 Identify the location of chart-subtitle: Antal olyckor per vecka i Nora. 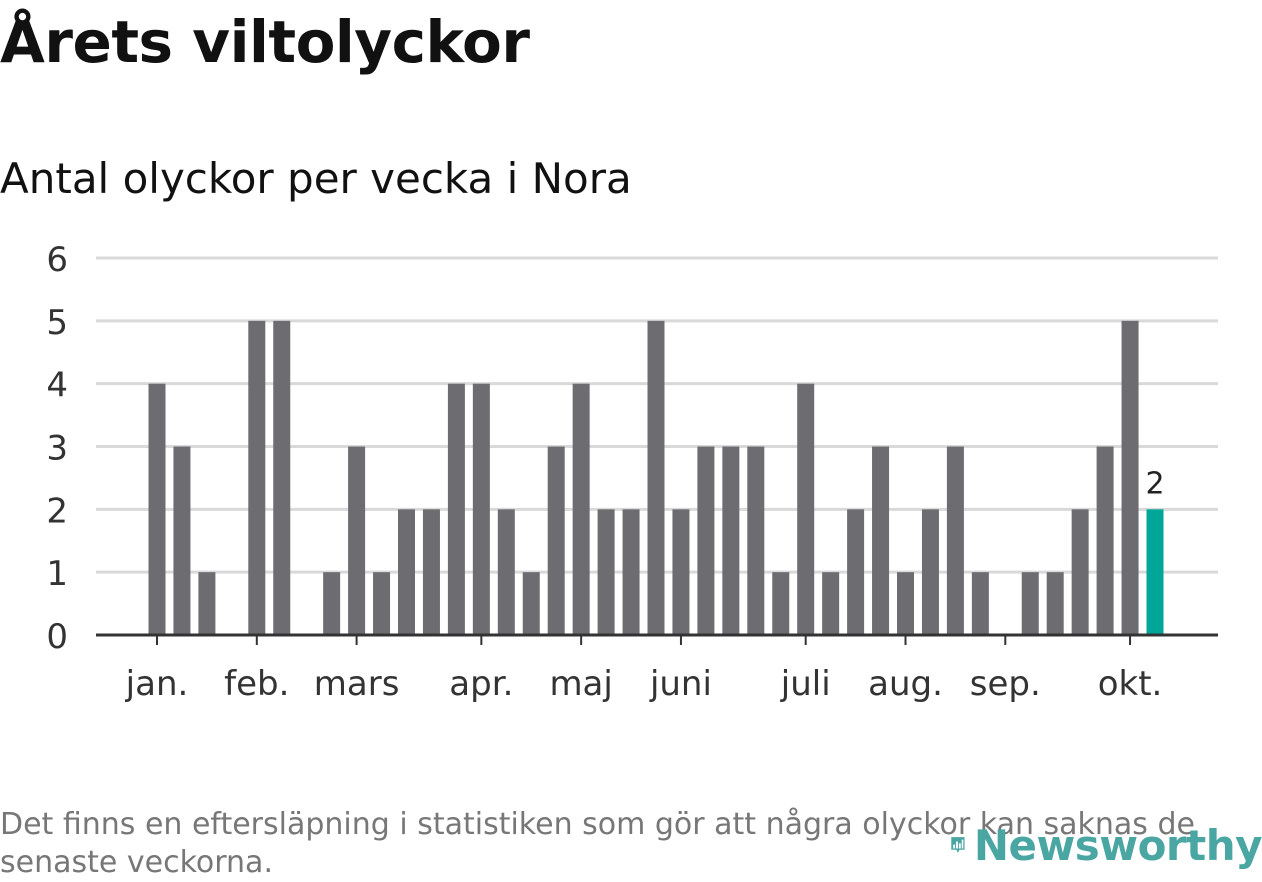
(316, 178).